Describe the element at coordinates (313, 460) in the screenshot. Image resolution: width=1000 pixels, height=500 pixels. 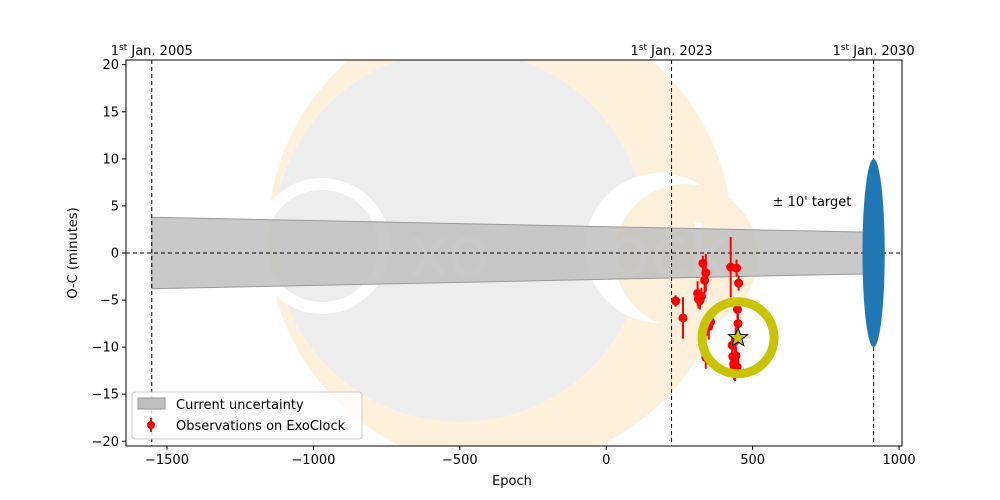
I see `x-tick-label: −1000` at that location.